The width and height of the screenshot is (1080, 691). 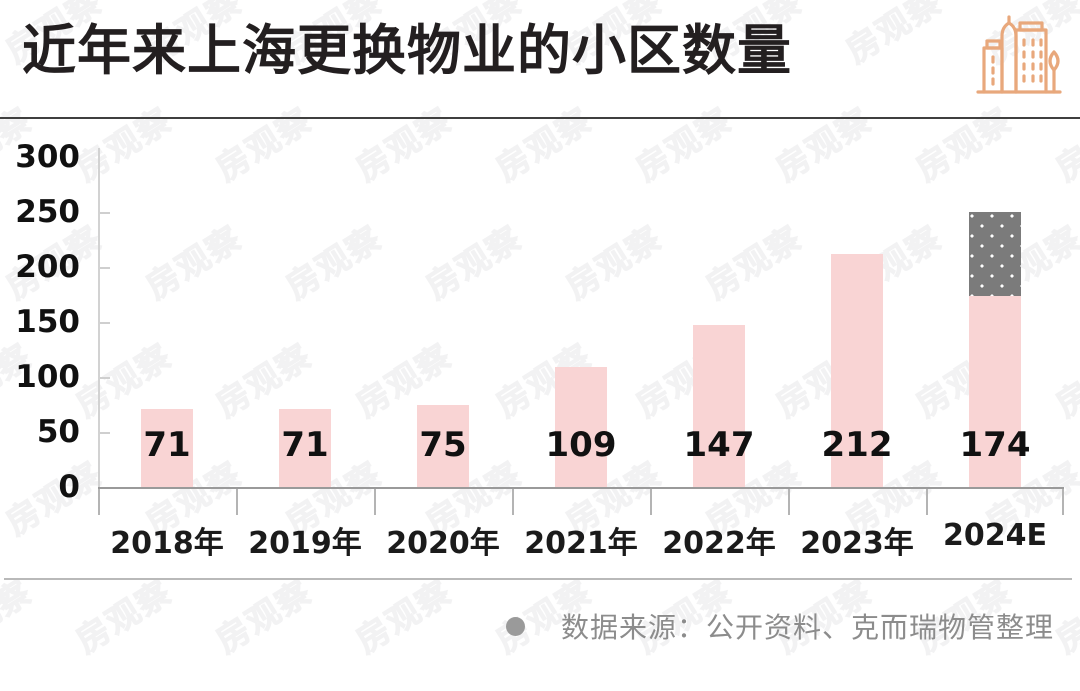 I want to click on bar-2024E: 174, so click(x=995, y=349).